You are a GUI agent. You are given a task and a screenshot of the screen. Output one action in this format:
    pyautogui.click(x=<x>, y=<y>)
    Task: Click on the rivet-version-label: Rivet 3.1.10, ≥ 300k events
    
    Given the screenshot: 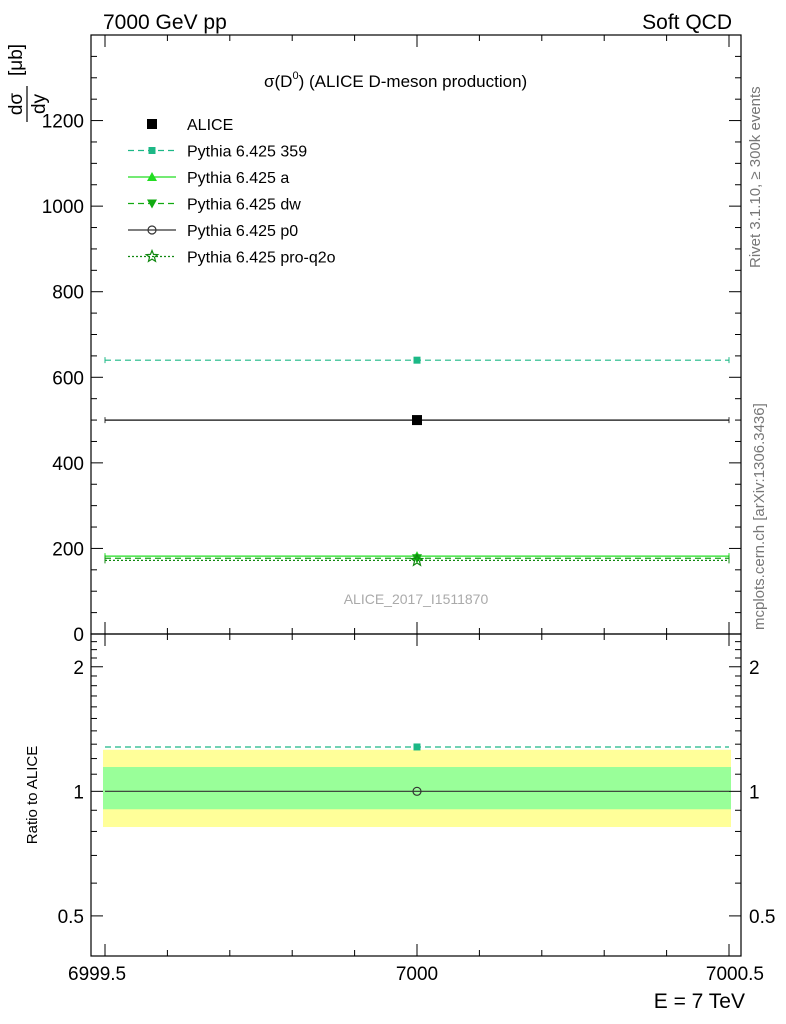 What is the action you would take?
    pyautogui.click(x=755, y=177)
    